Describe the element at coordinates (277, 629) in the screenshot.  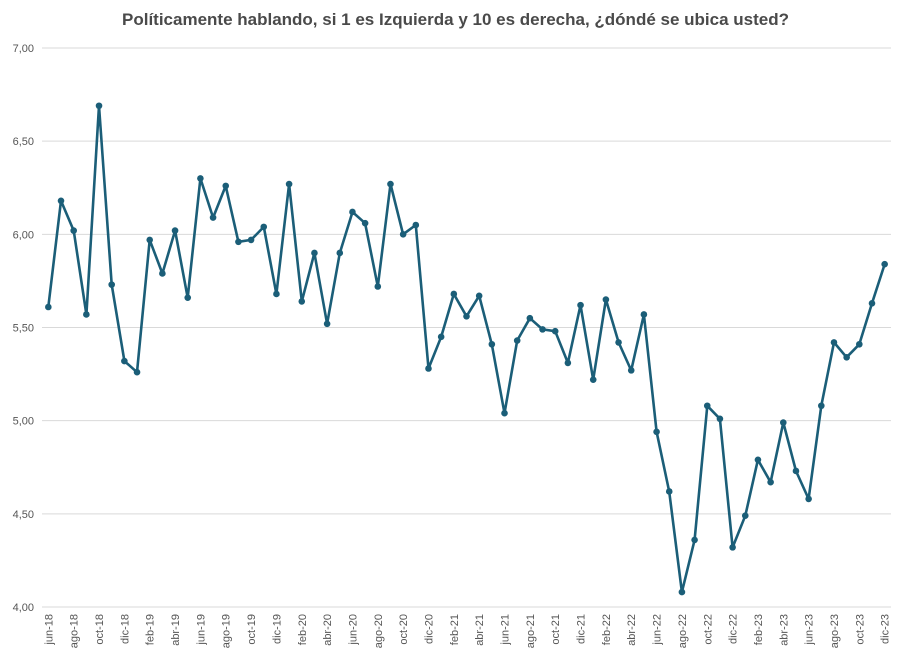
I see `x-tick-label: dic-19` at that location.